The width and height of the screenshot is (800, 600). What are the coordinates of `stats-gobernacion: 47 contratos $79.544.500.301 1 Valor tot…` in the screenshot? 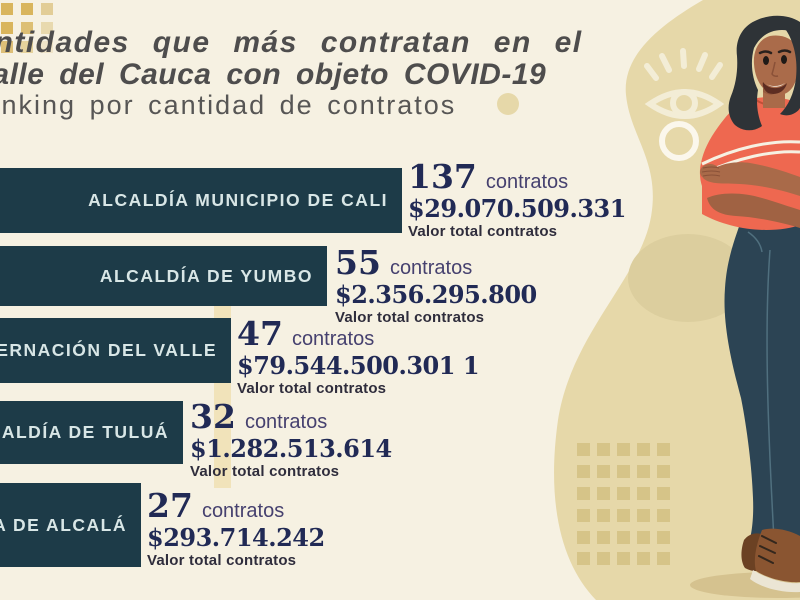 It's located at (358, 355).